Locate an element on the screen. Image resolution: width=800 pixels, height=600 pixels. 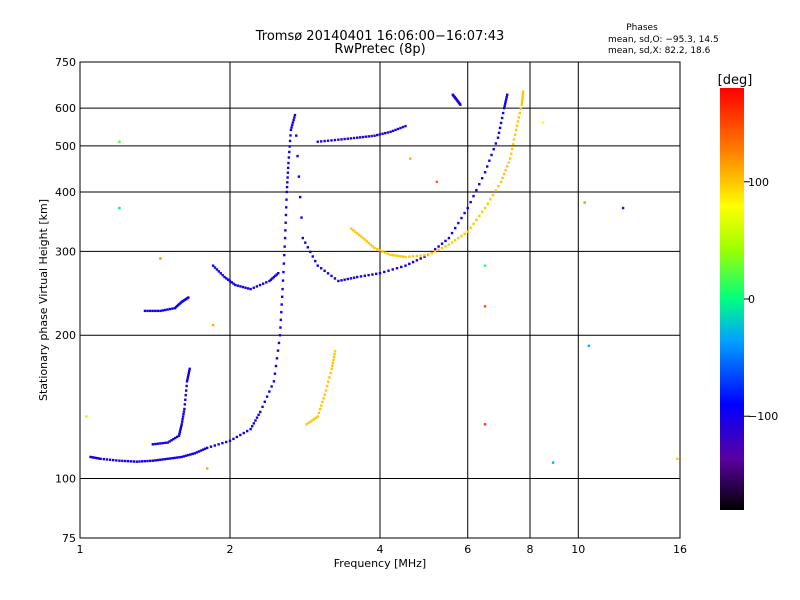
y-tick-label: 200 is located at coordinates (65, 335).